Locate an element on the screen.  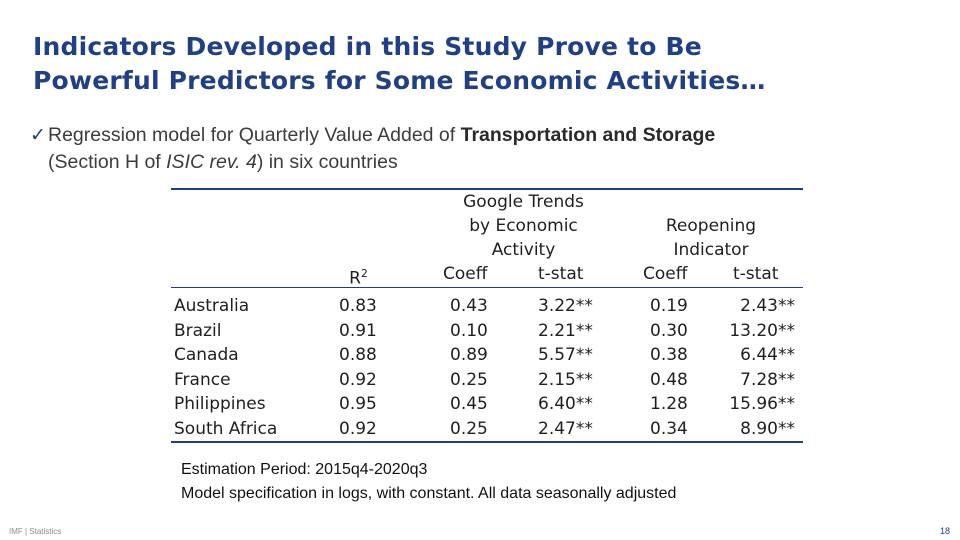
subheader-gt-tstat: t-stat is located at coordinates (561, 274).